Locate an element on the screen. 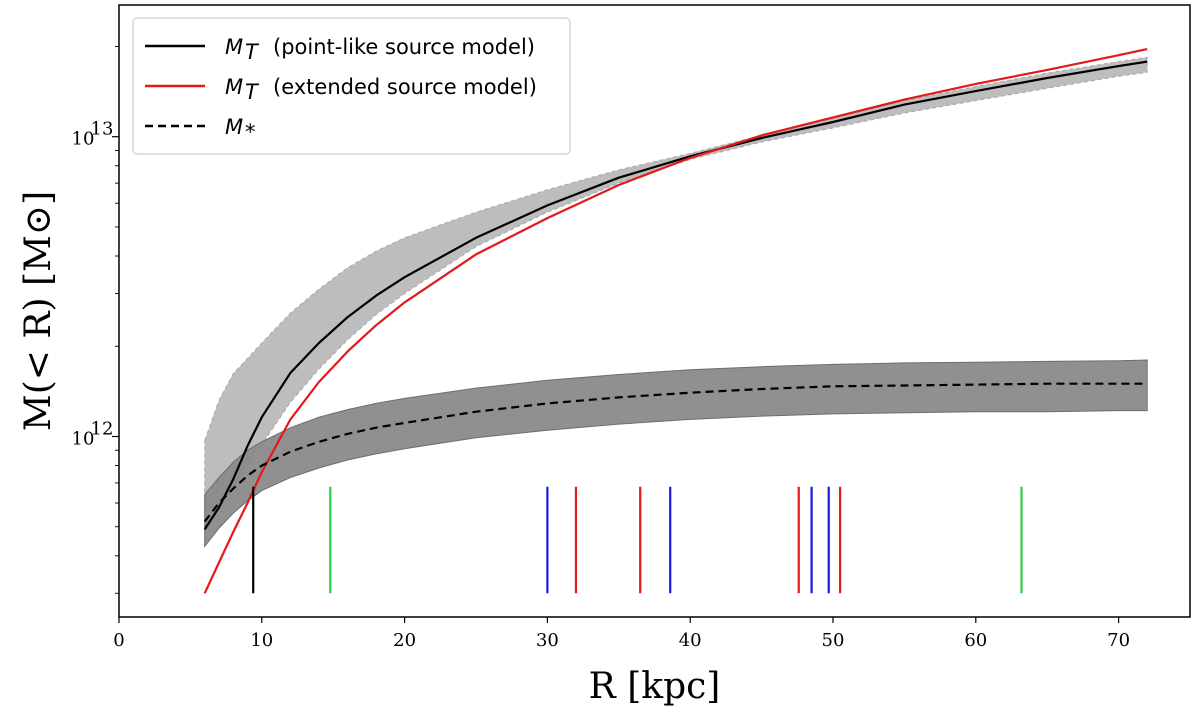 The width and height of the screenshot is (1200, 710). legend-item-mt-point-like: M T (point-like source model) is located at coordinates (340, 49).